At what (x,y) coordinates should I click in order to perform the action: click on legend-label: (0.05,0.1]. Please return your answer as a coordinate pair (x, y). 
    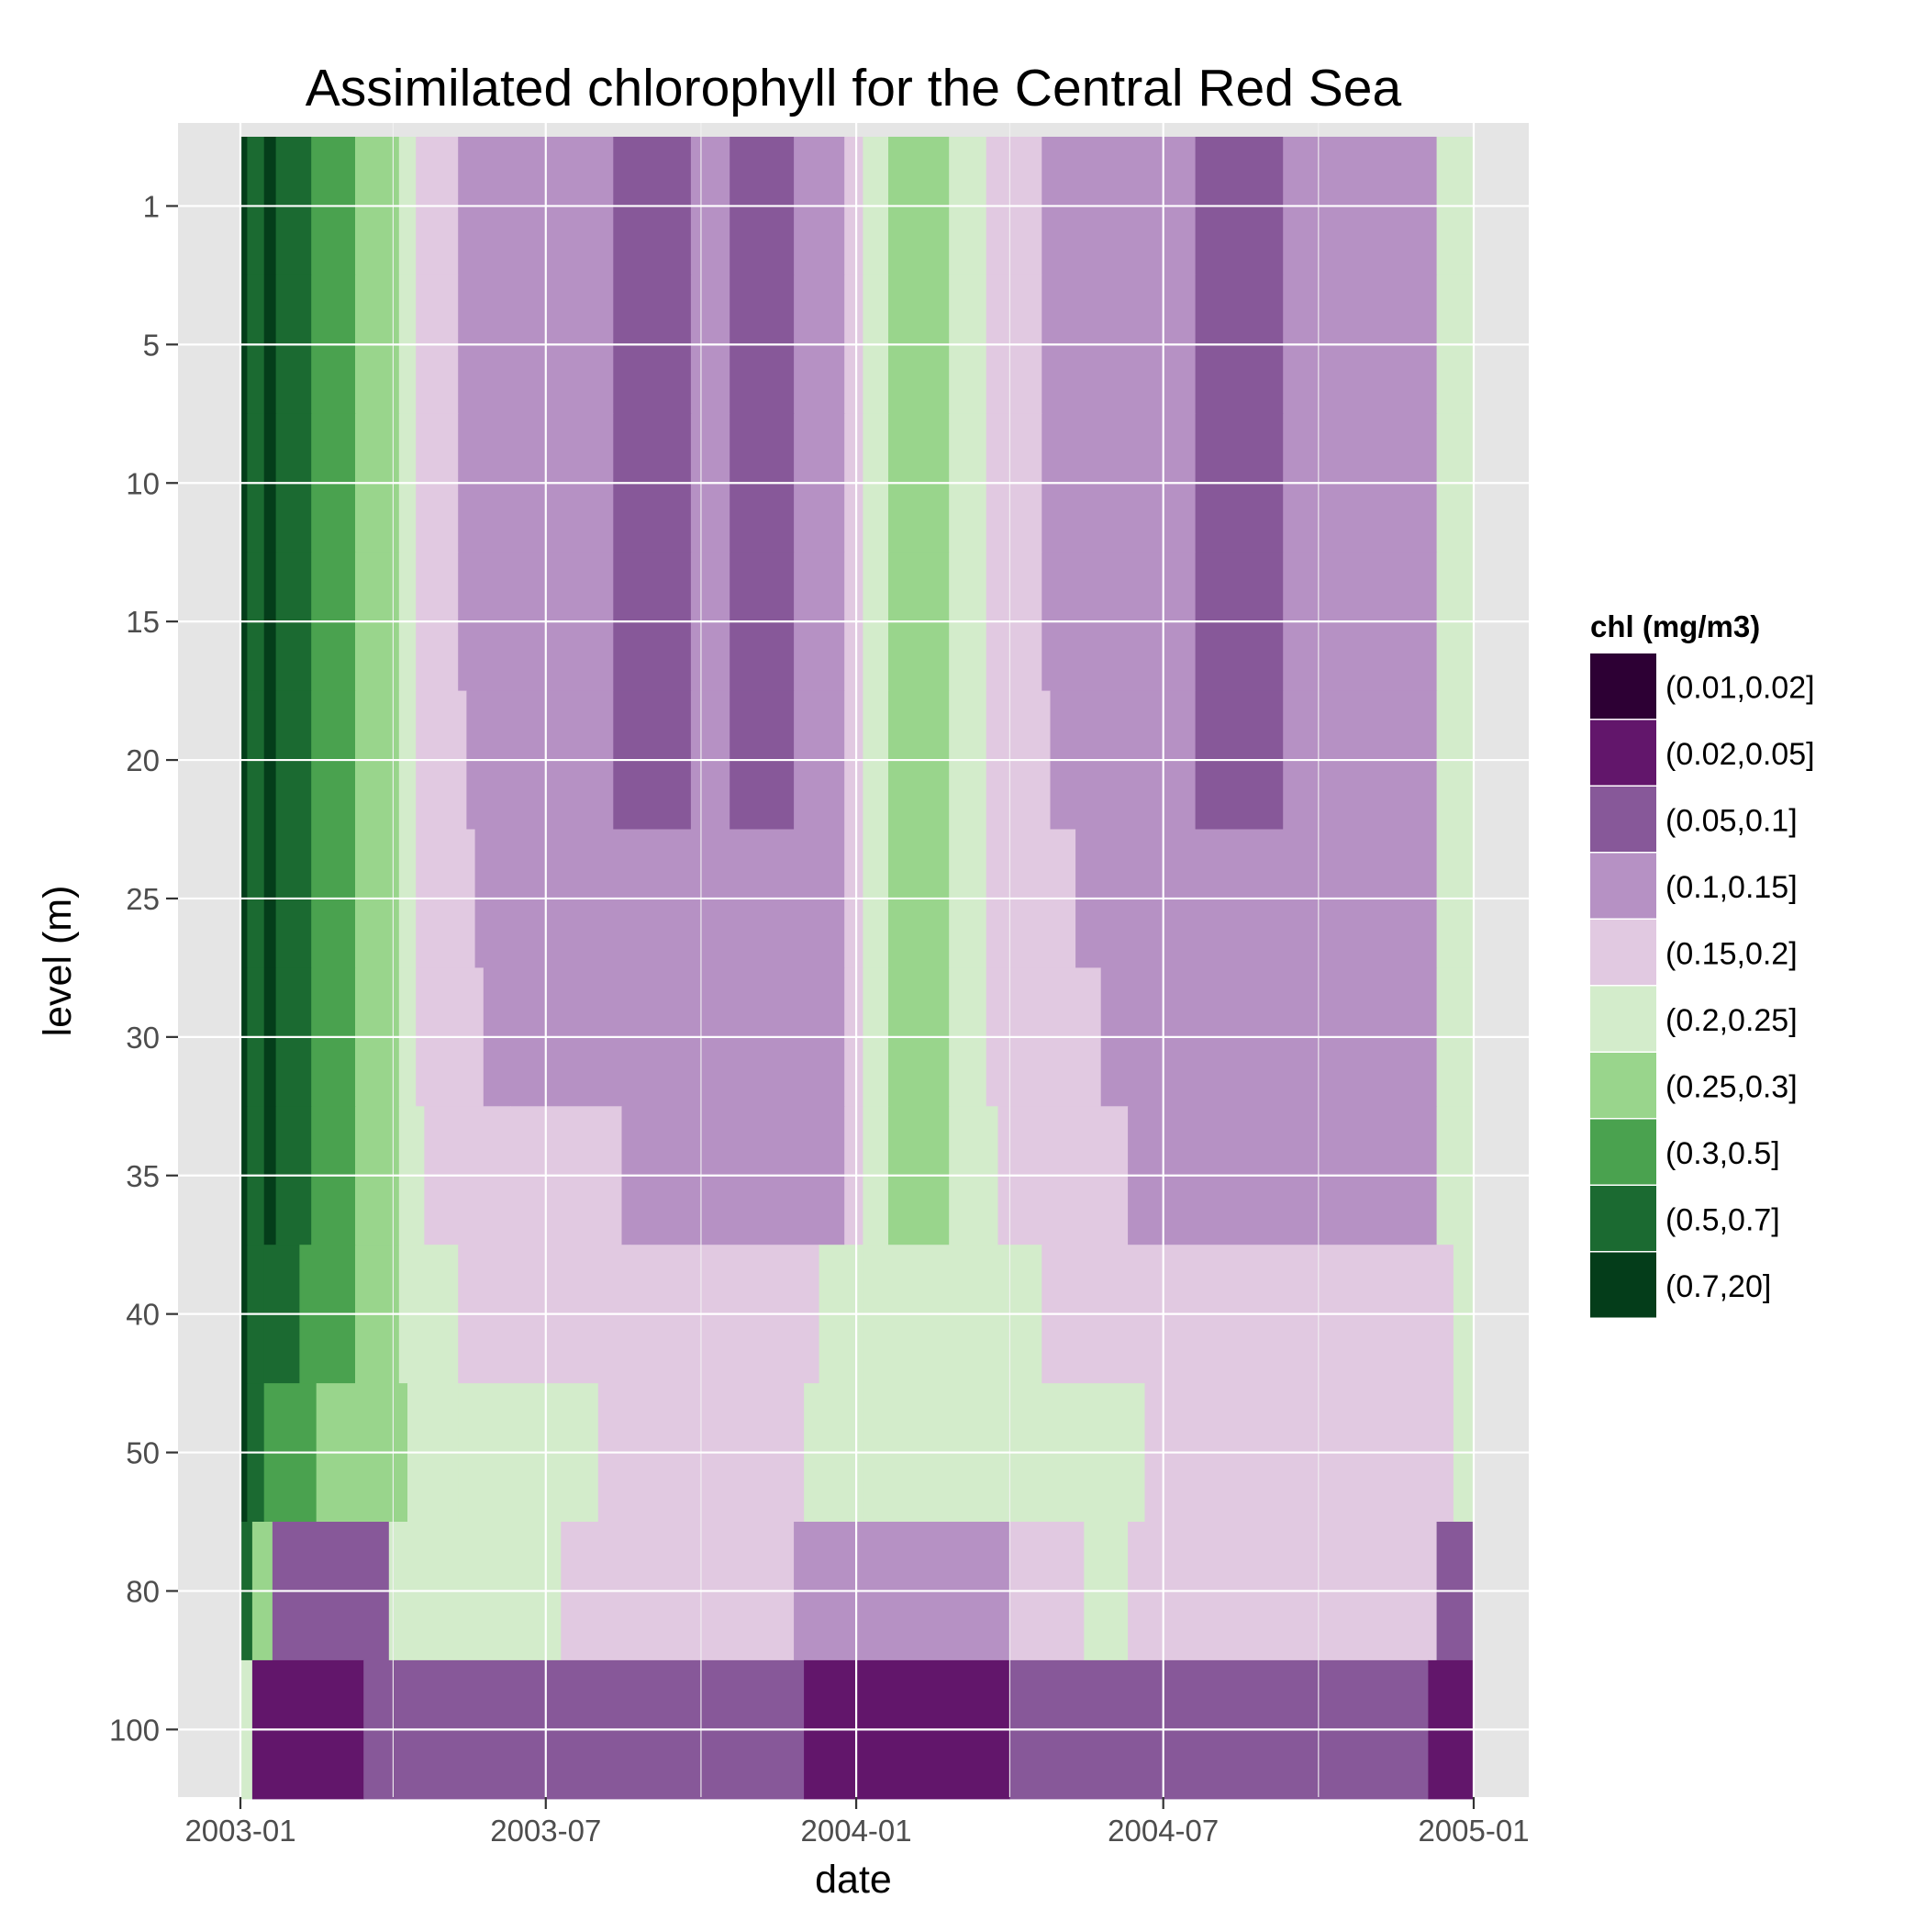
    Looking at the image, I should click on (1731, 820).